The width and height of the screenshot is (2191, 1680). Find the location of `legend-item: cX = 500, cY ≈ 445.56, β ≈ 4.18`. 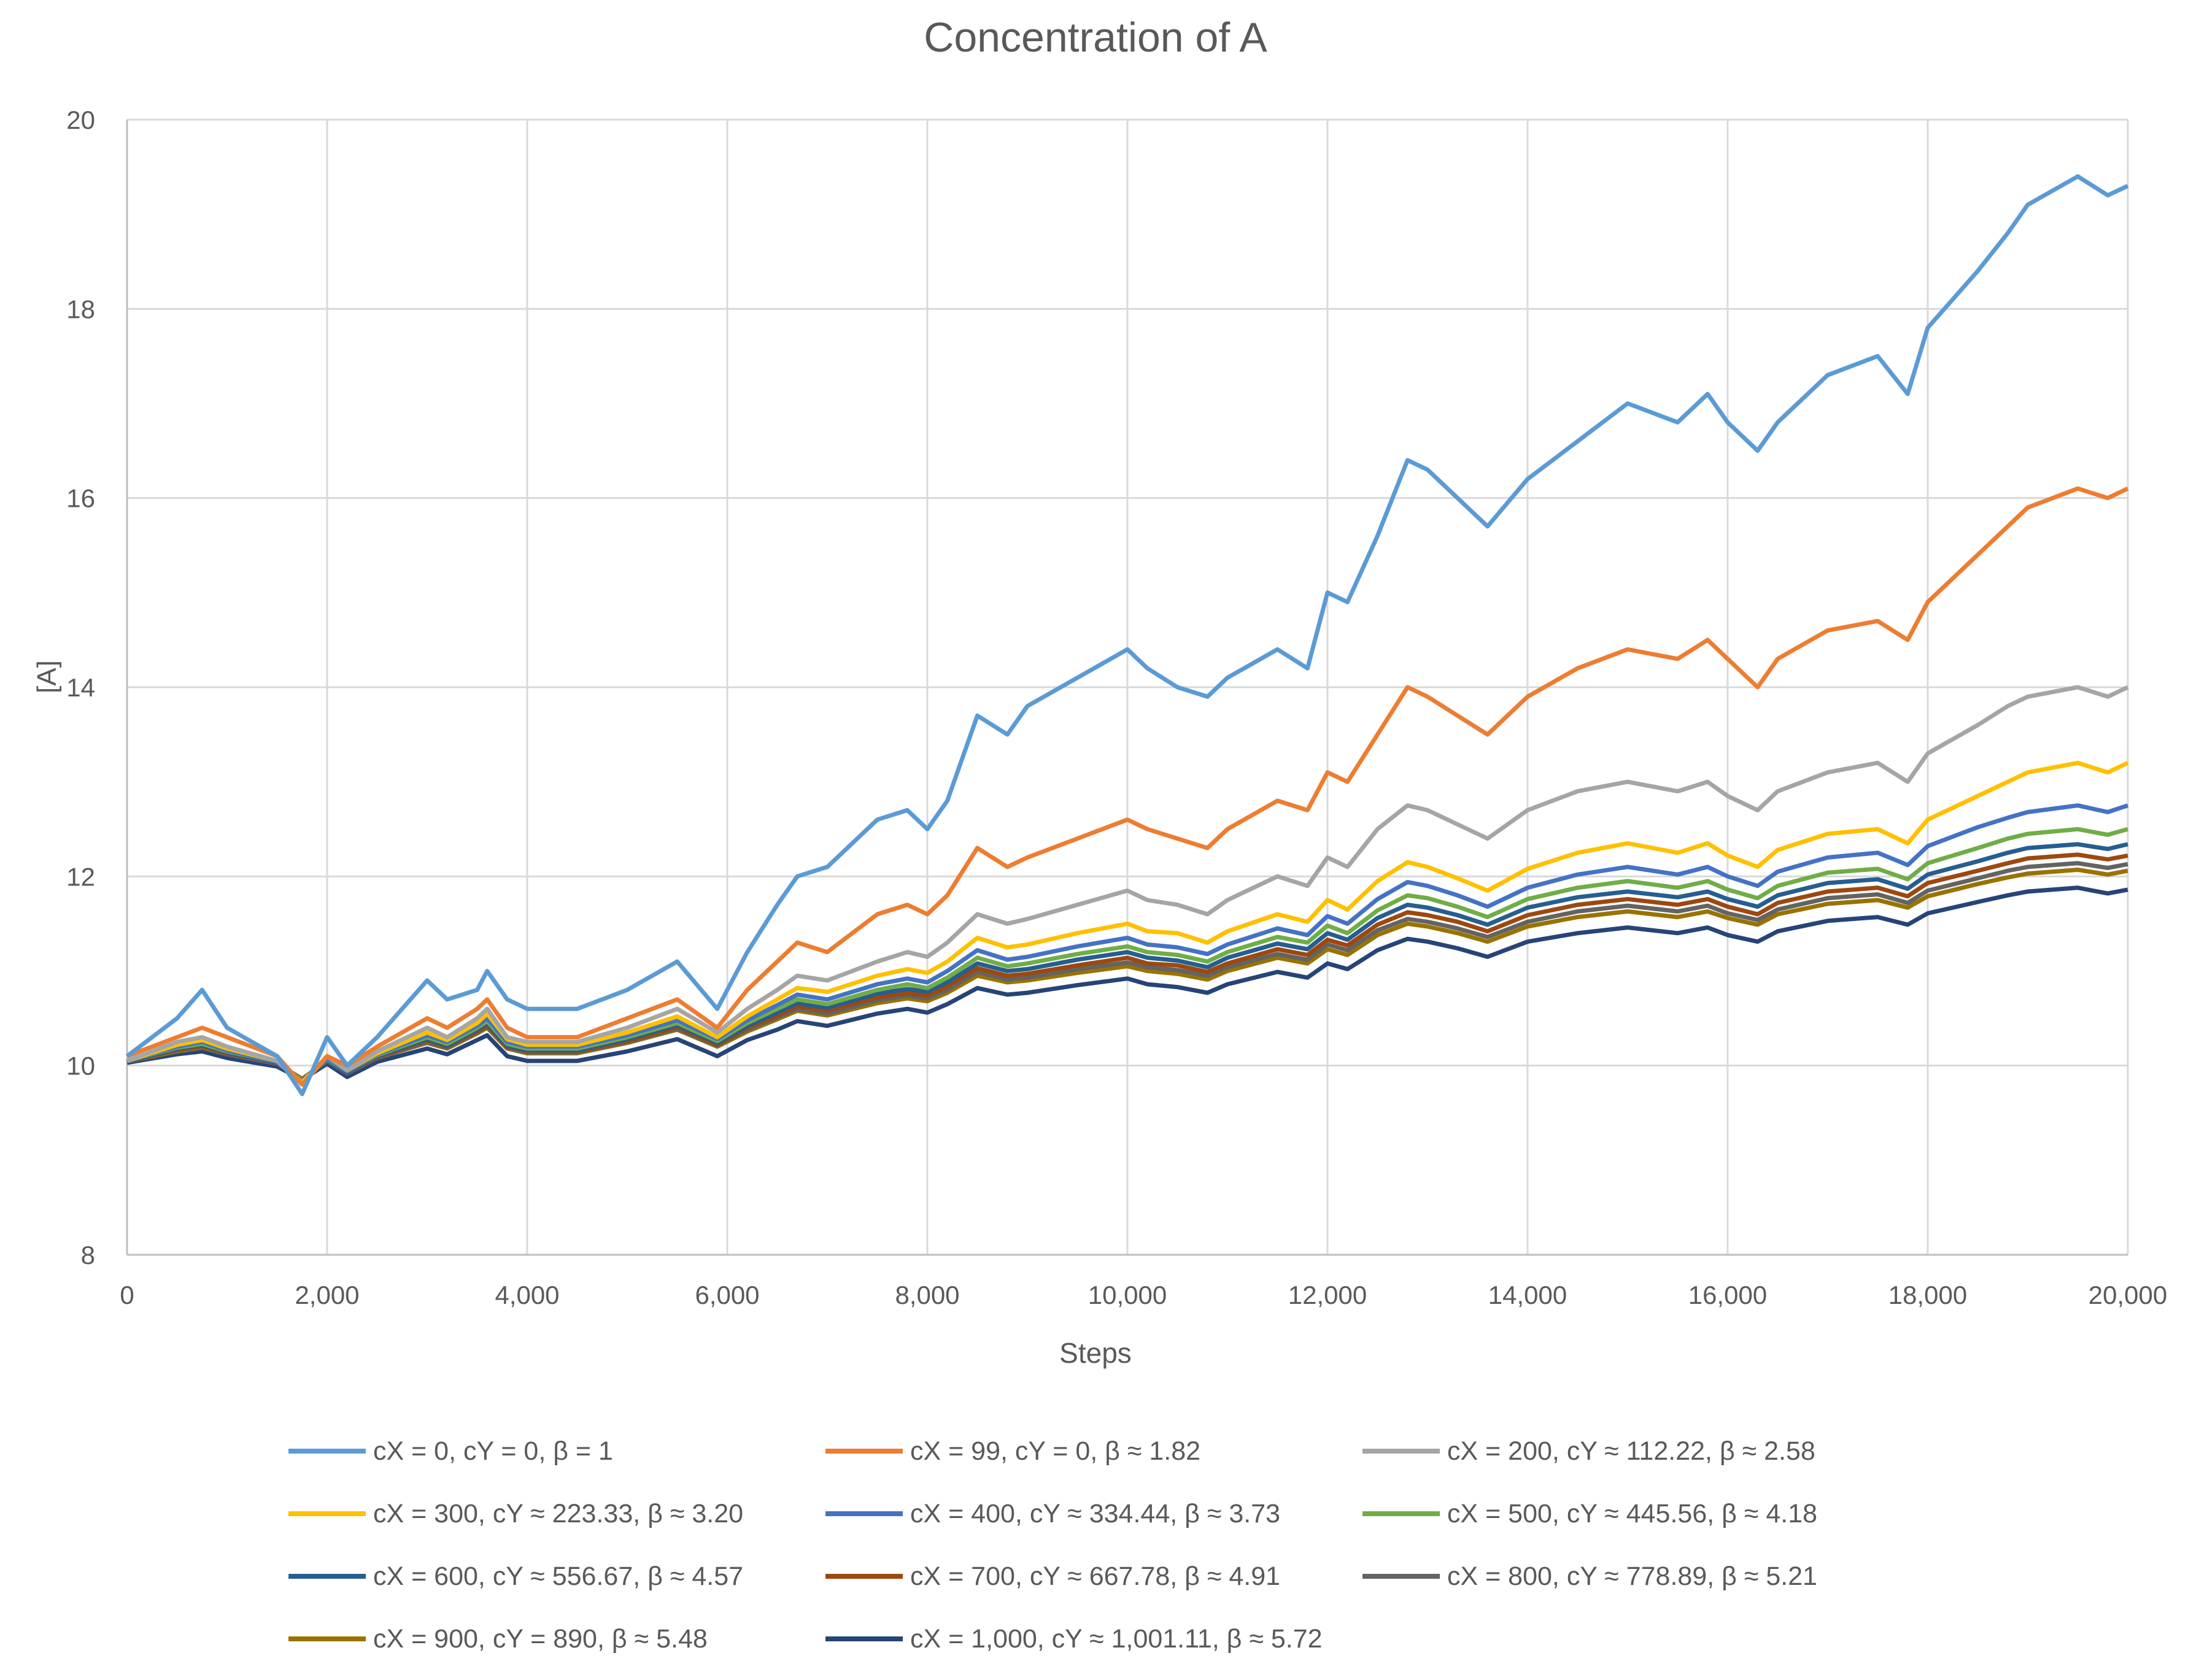

legend-item: cX = 500, cY ≈ 445.56, β ≈ 4.18 is located at coordinates (1654, 1514).